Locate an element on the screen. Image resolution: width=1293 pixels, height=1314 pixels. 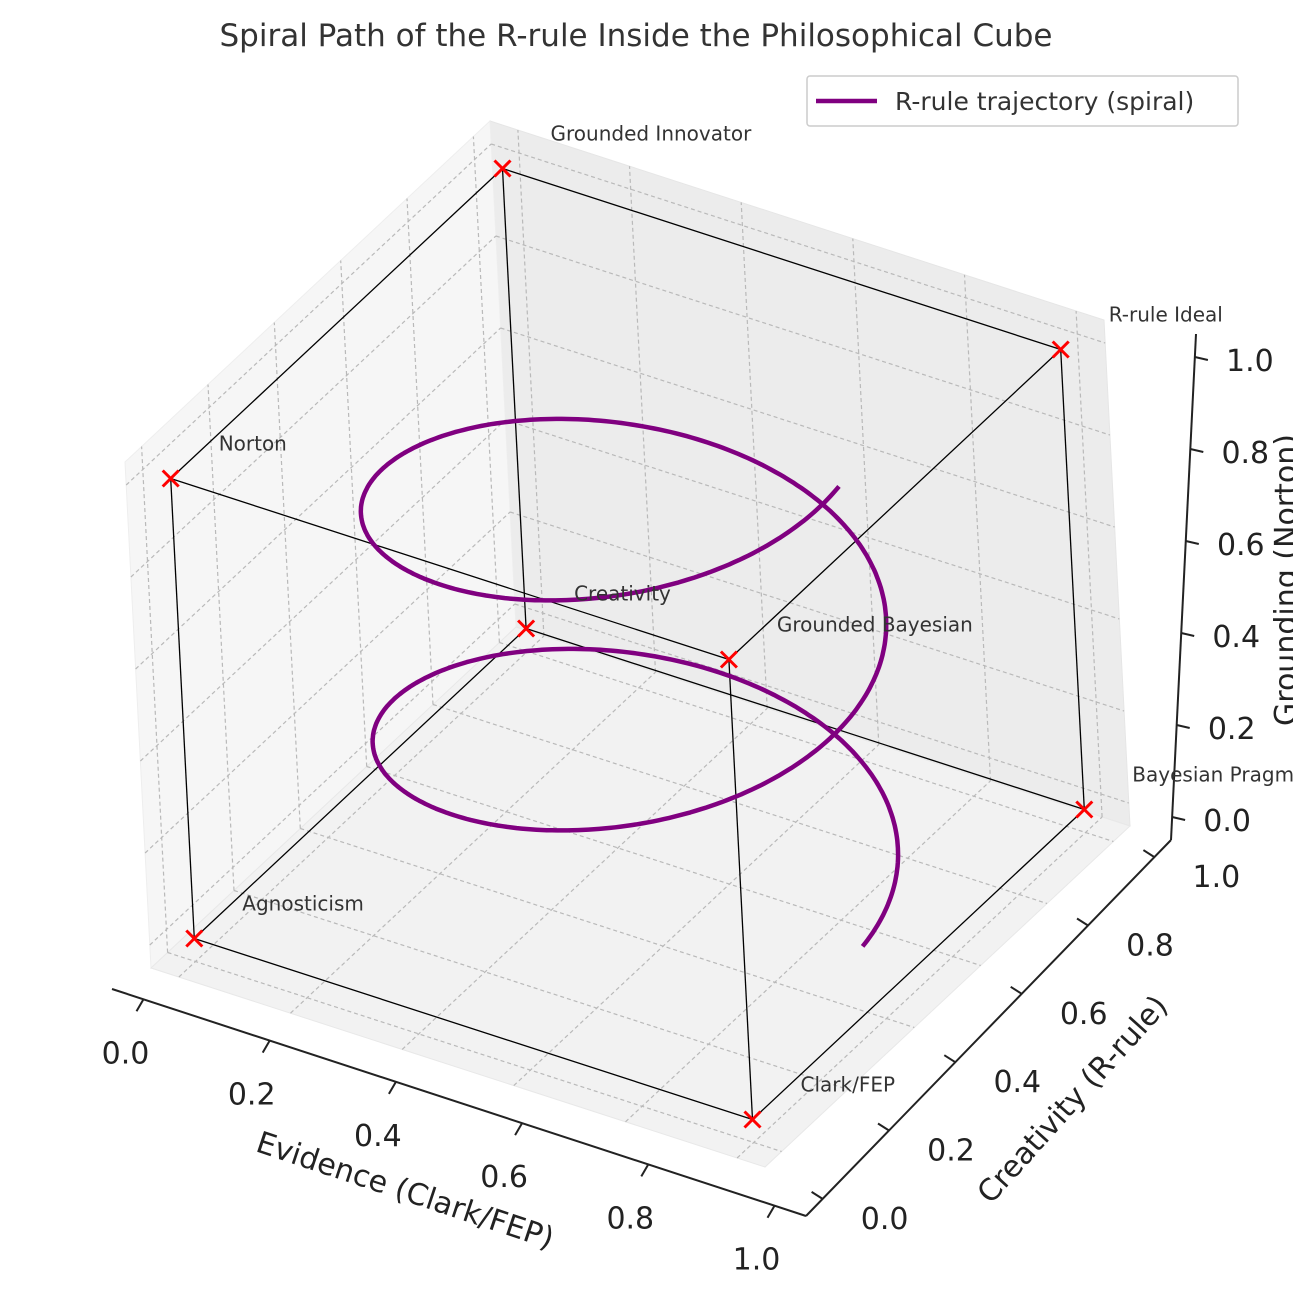
z-tick-label: 0.2 is located at coordinates (1232, 729).